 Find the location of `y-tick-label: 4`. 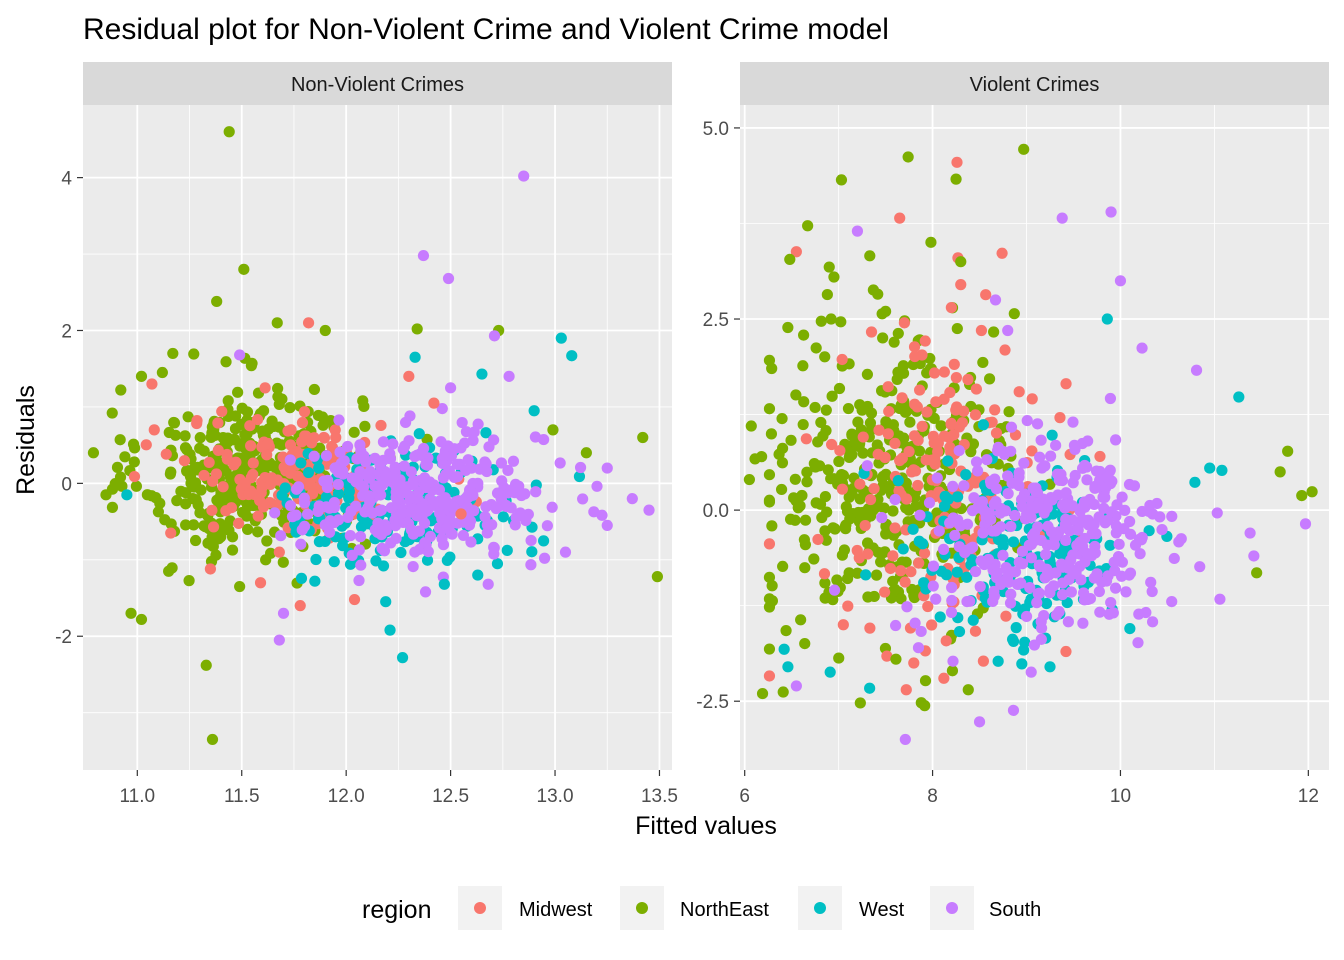

y-tick-label: 4 is located at coordinates (66, 179).